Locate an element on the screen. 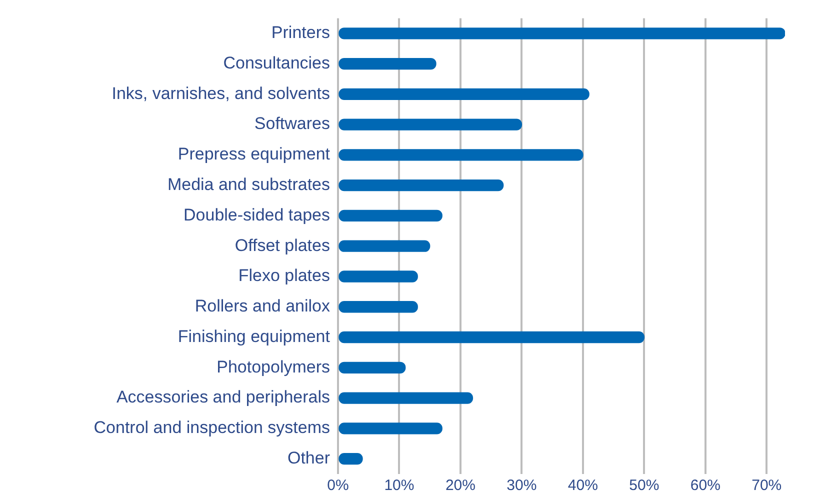  y-tick-label: Media and substrates is located at coordinates (248, 184).